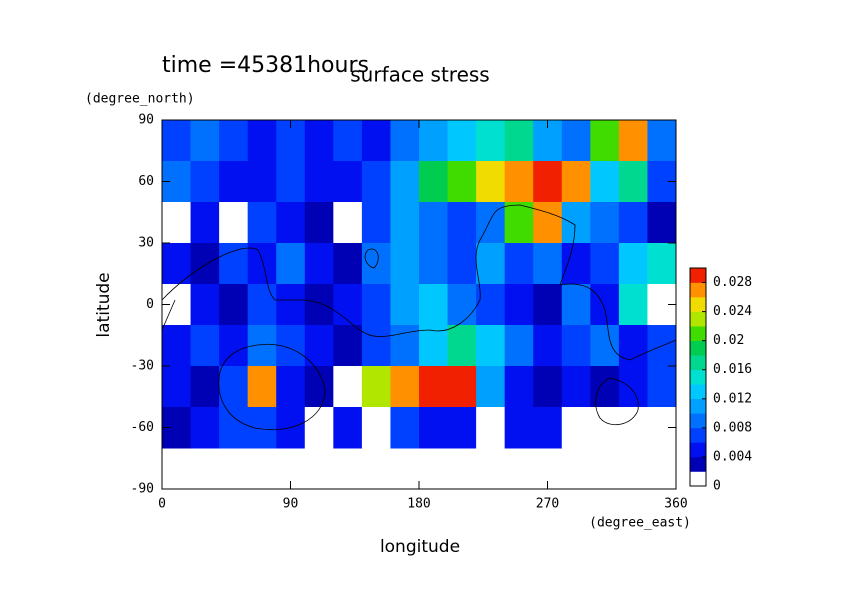 This screenshot has width=842, height=595. Describe the element at coordinates (732, 282) in the screenshot. I see `colorbar-tick-label: 0.028` at that location.